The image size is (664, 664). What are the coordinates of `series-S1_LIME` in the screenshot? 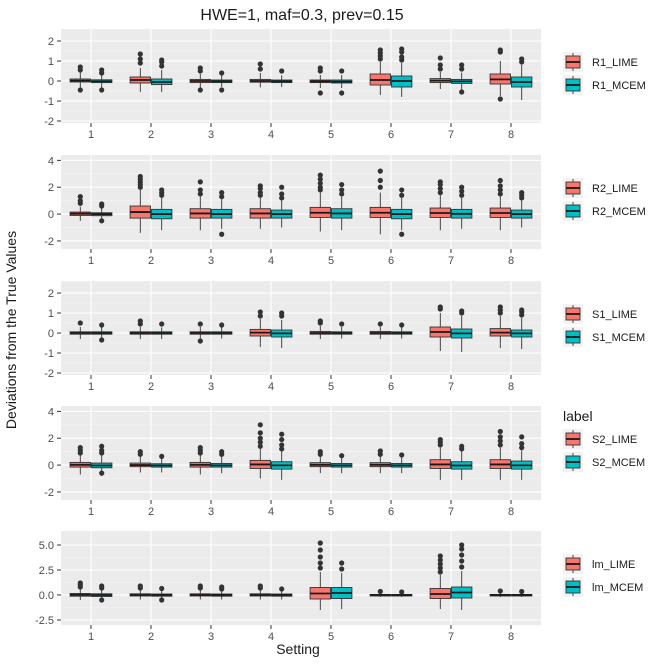 It's located at (290, 327).